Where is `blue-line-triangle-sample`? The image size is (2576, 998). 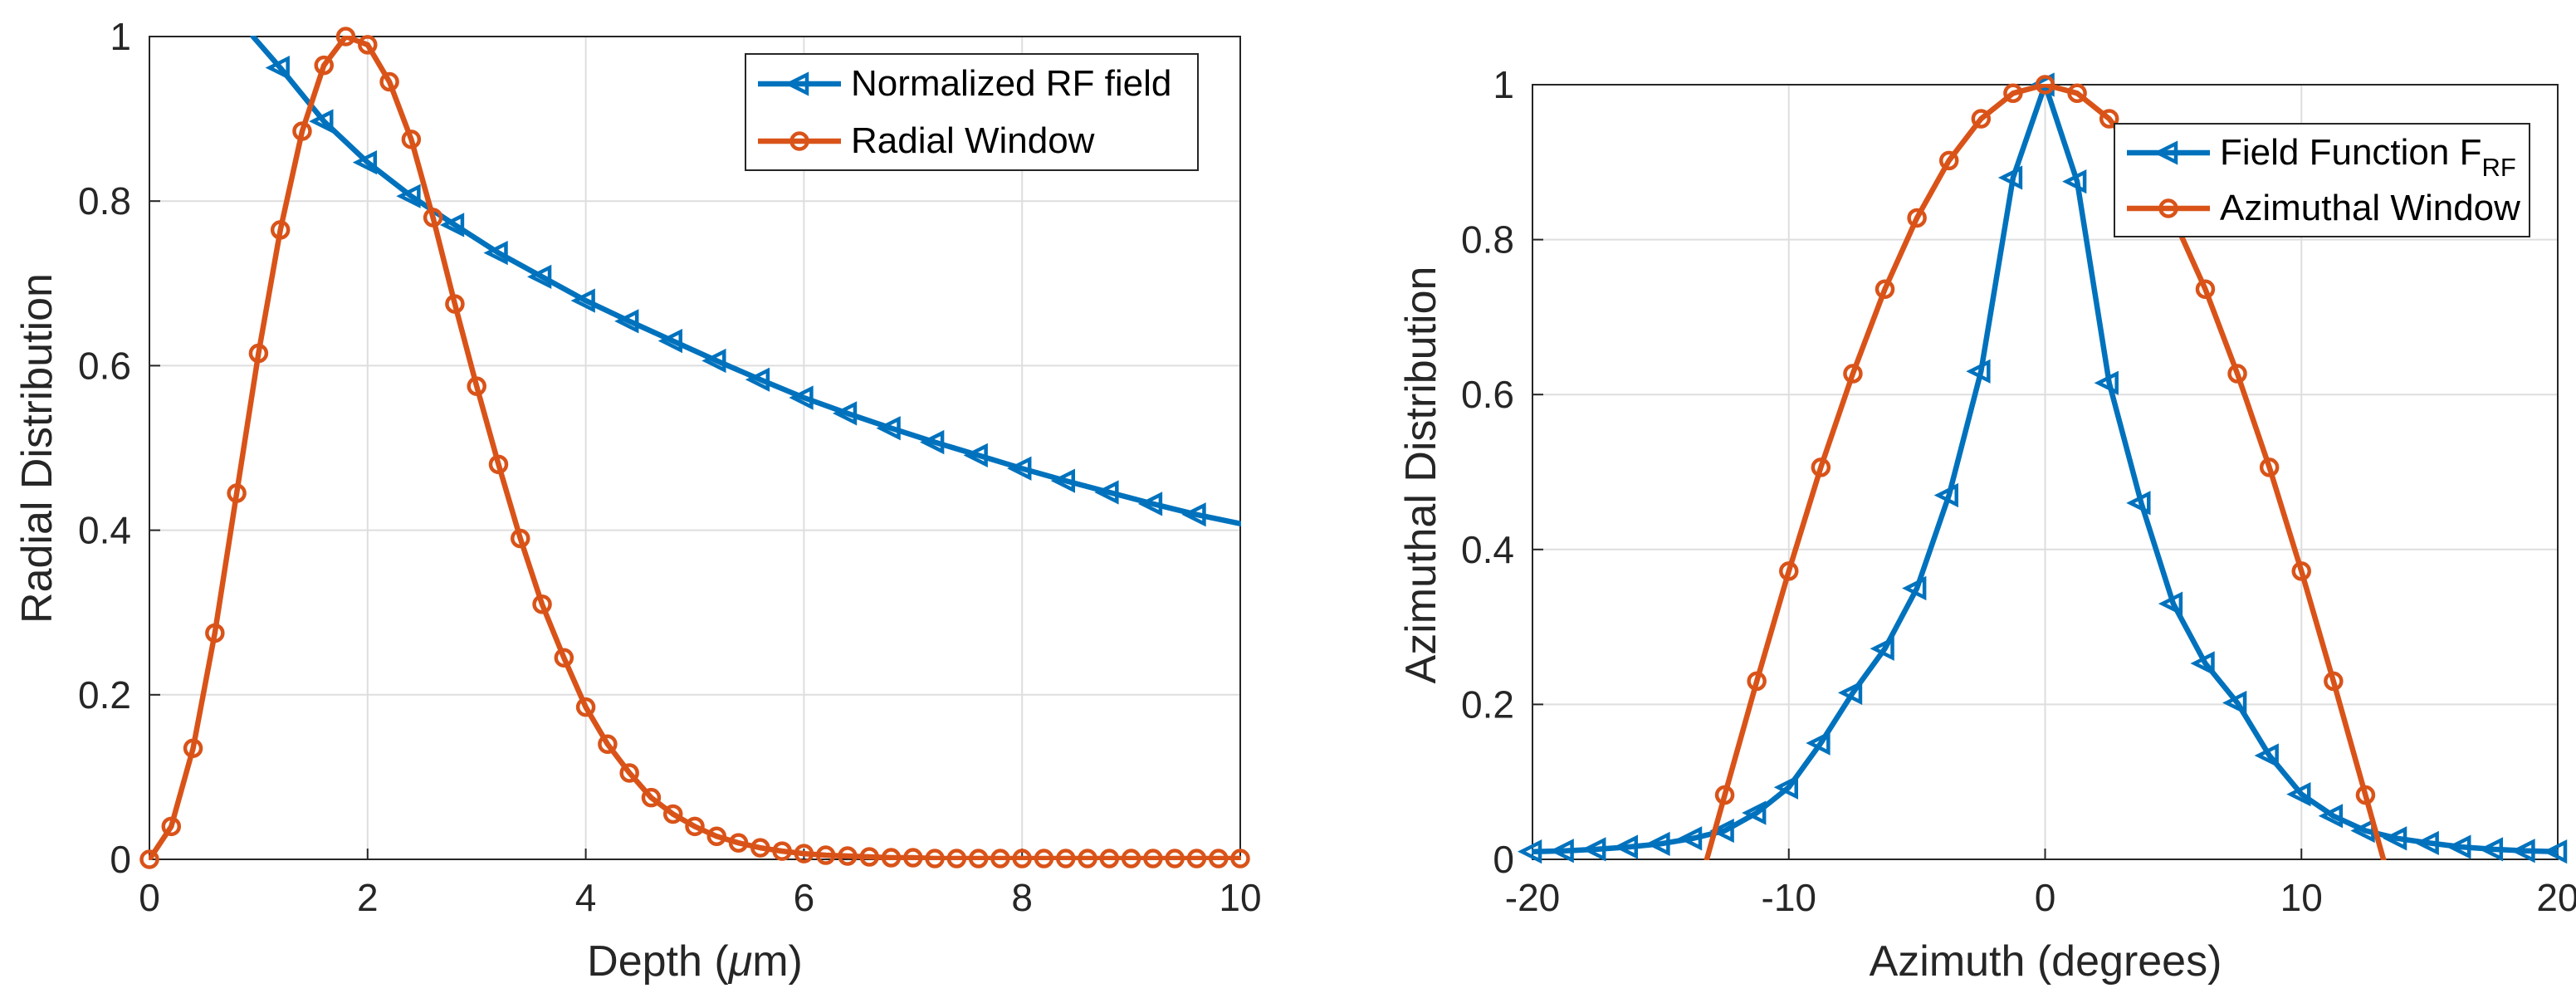 blue-line-triangle-sample is located at coordinates (2168, 152).